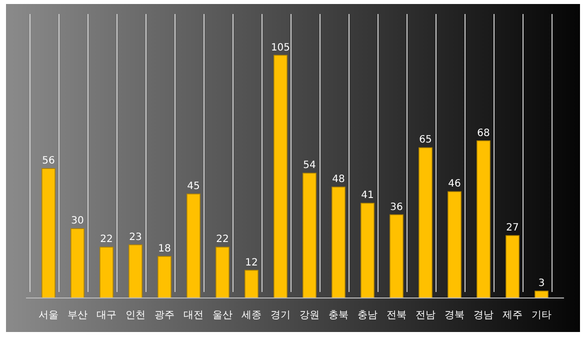  What do you see at coordinates (367, 196) in the screenshot?
I see `data-label: 41` at bounding box center [367, 196].